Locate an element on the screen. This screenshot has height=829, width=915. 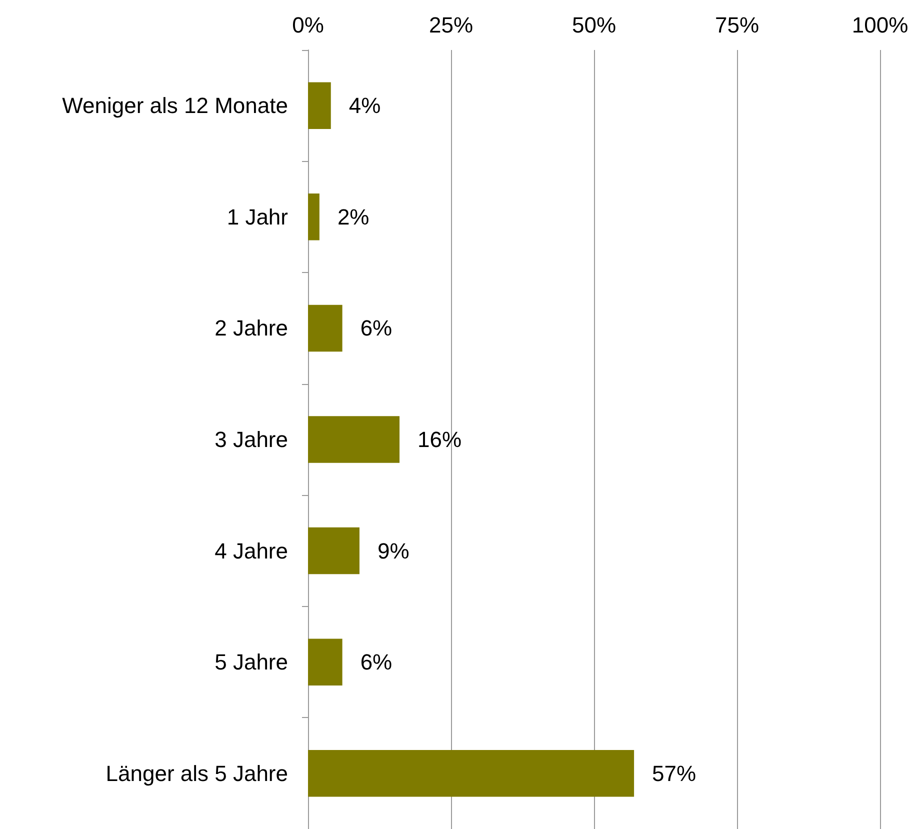
data-label: 57% is located at coordinates (674, 773).